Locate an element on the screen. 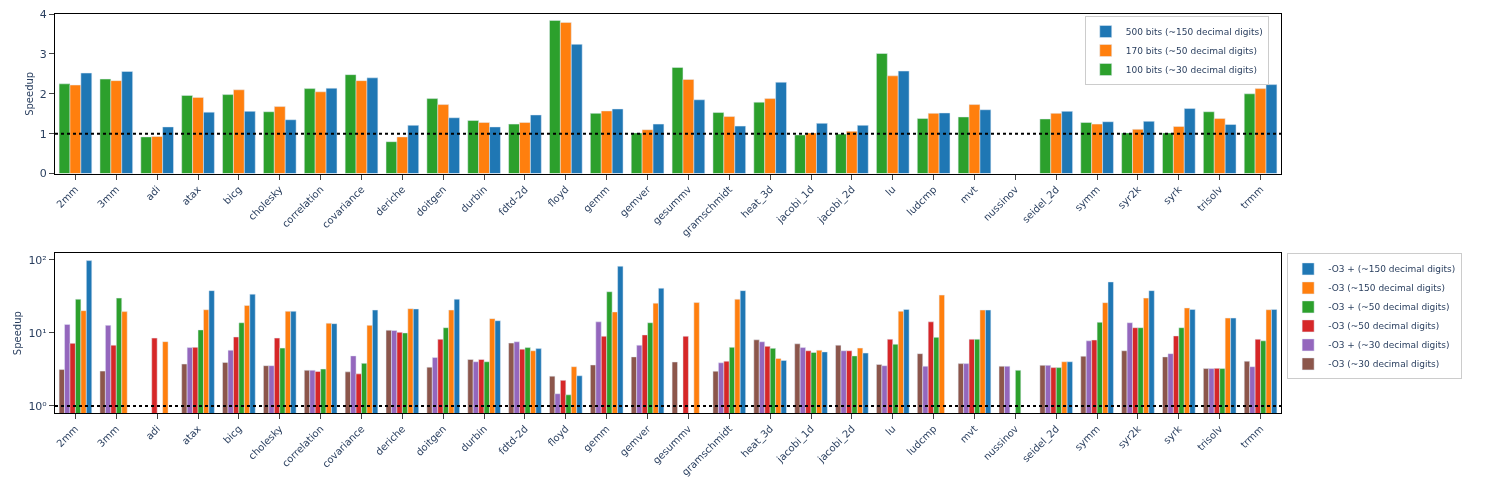 This screenshot has height=486, width=1506. x-tick-label: bicg is located at coordinates (232, 195).